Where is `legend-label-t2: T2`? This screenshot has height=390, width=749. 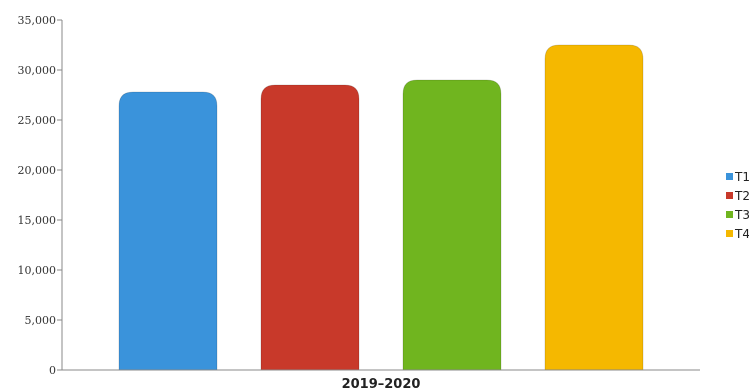 legend-label-t2: T2 is located at coordinates (741, 196).